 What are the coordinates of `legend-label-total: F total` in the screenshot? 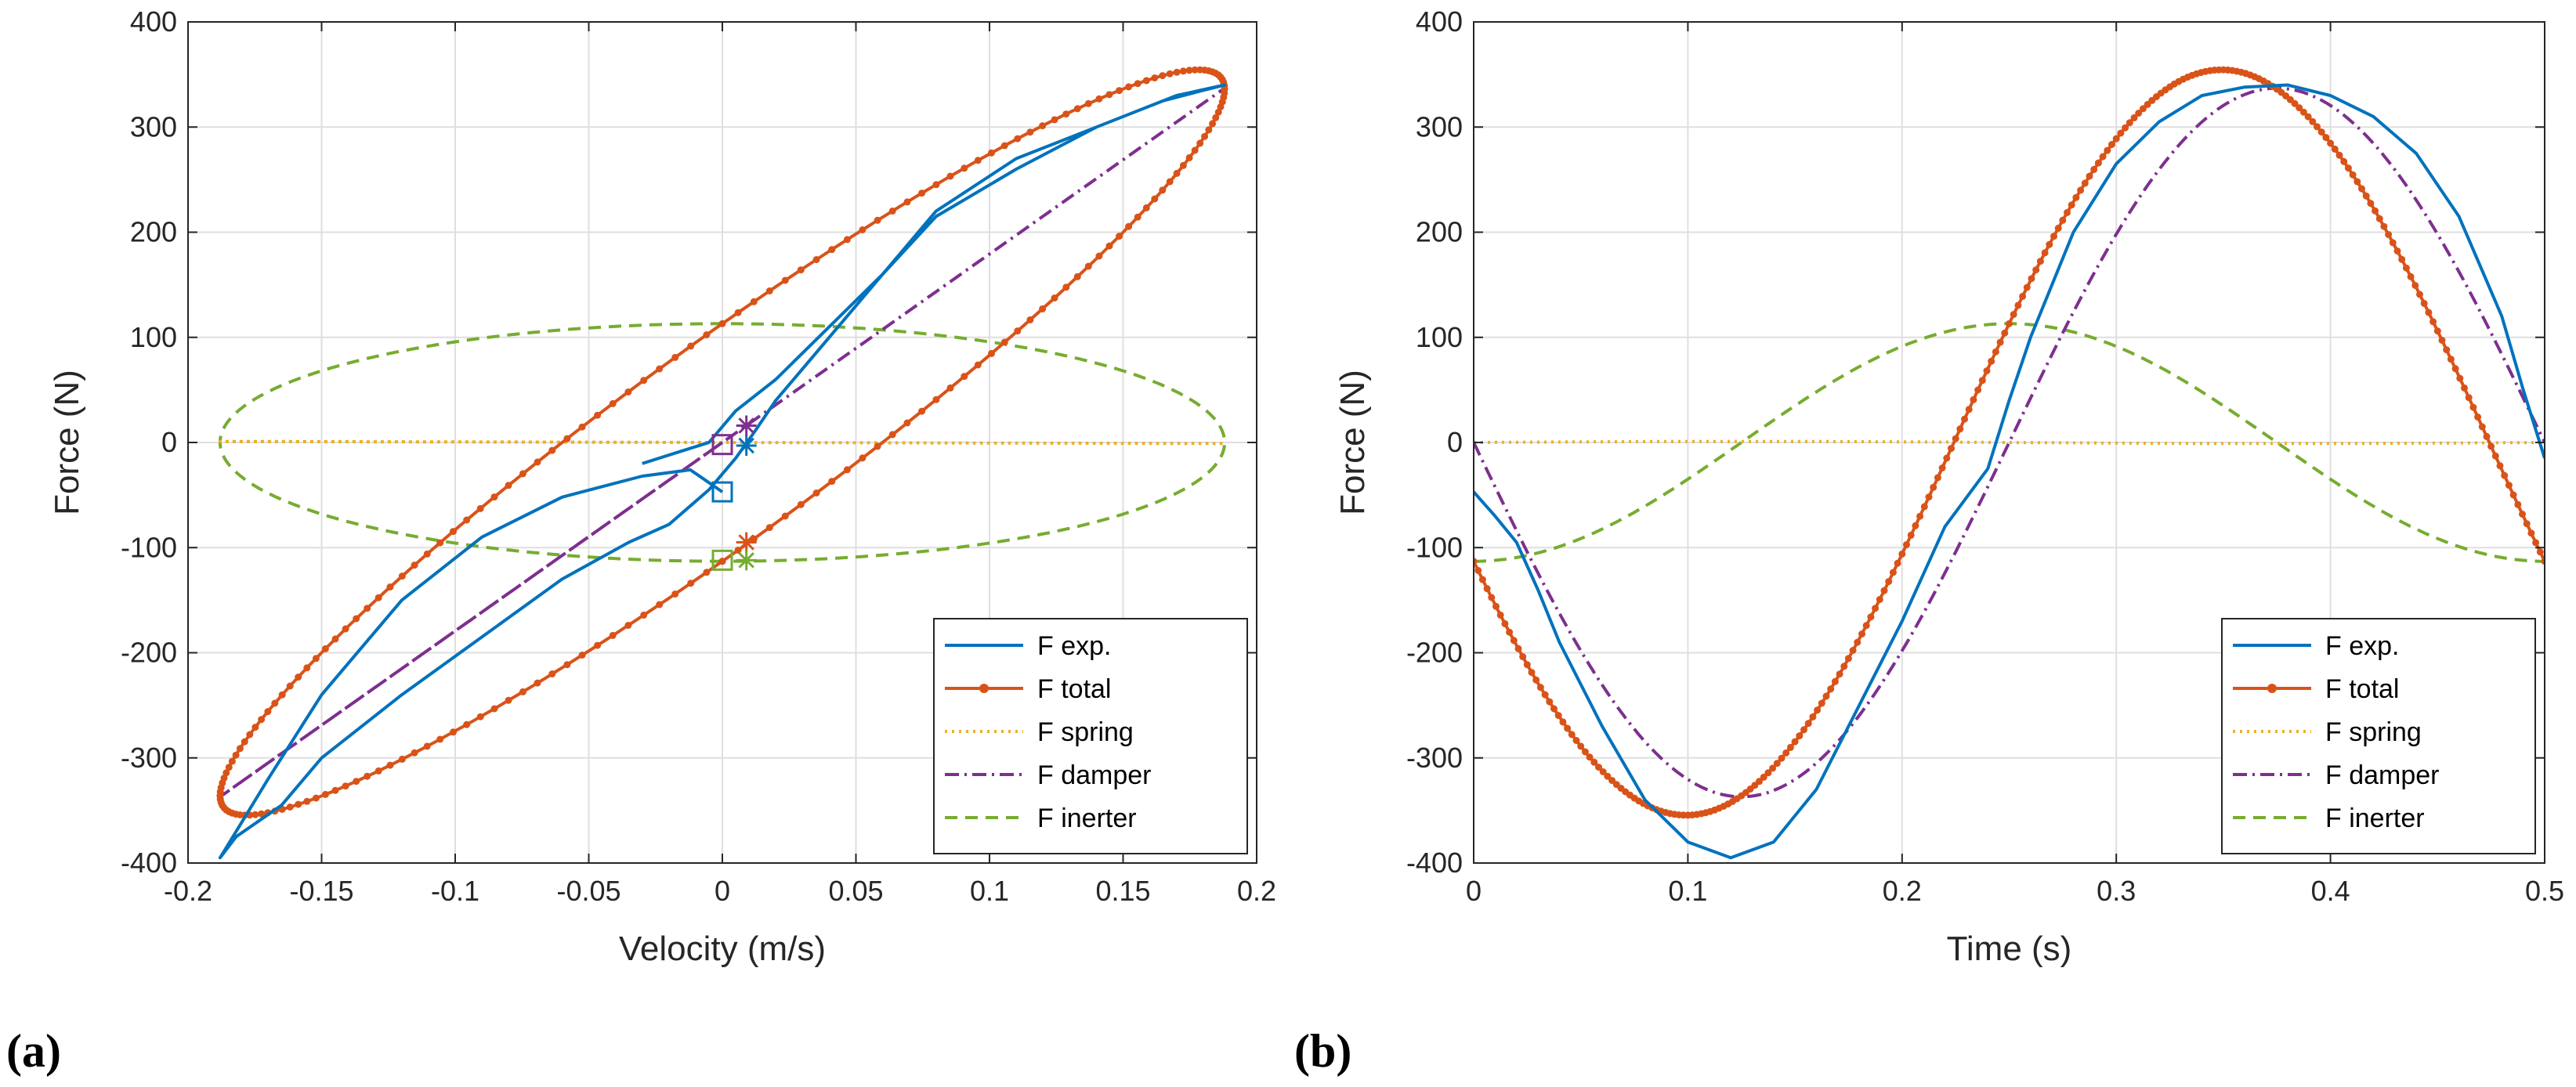 It's located at (2362, 689).